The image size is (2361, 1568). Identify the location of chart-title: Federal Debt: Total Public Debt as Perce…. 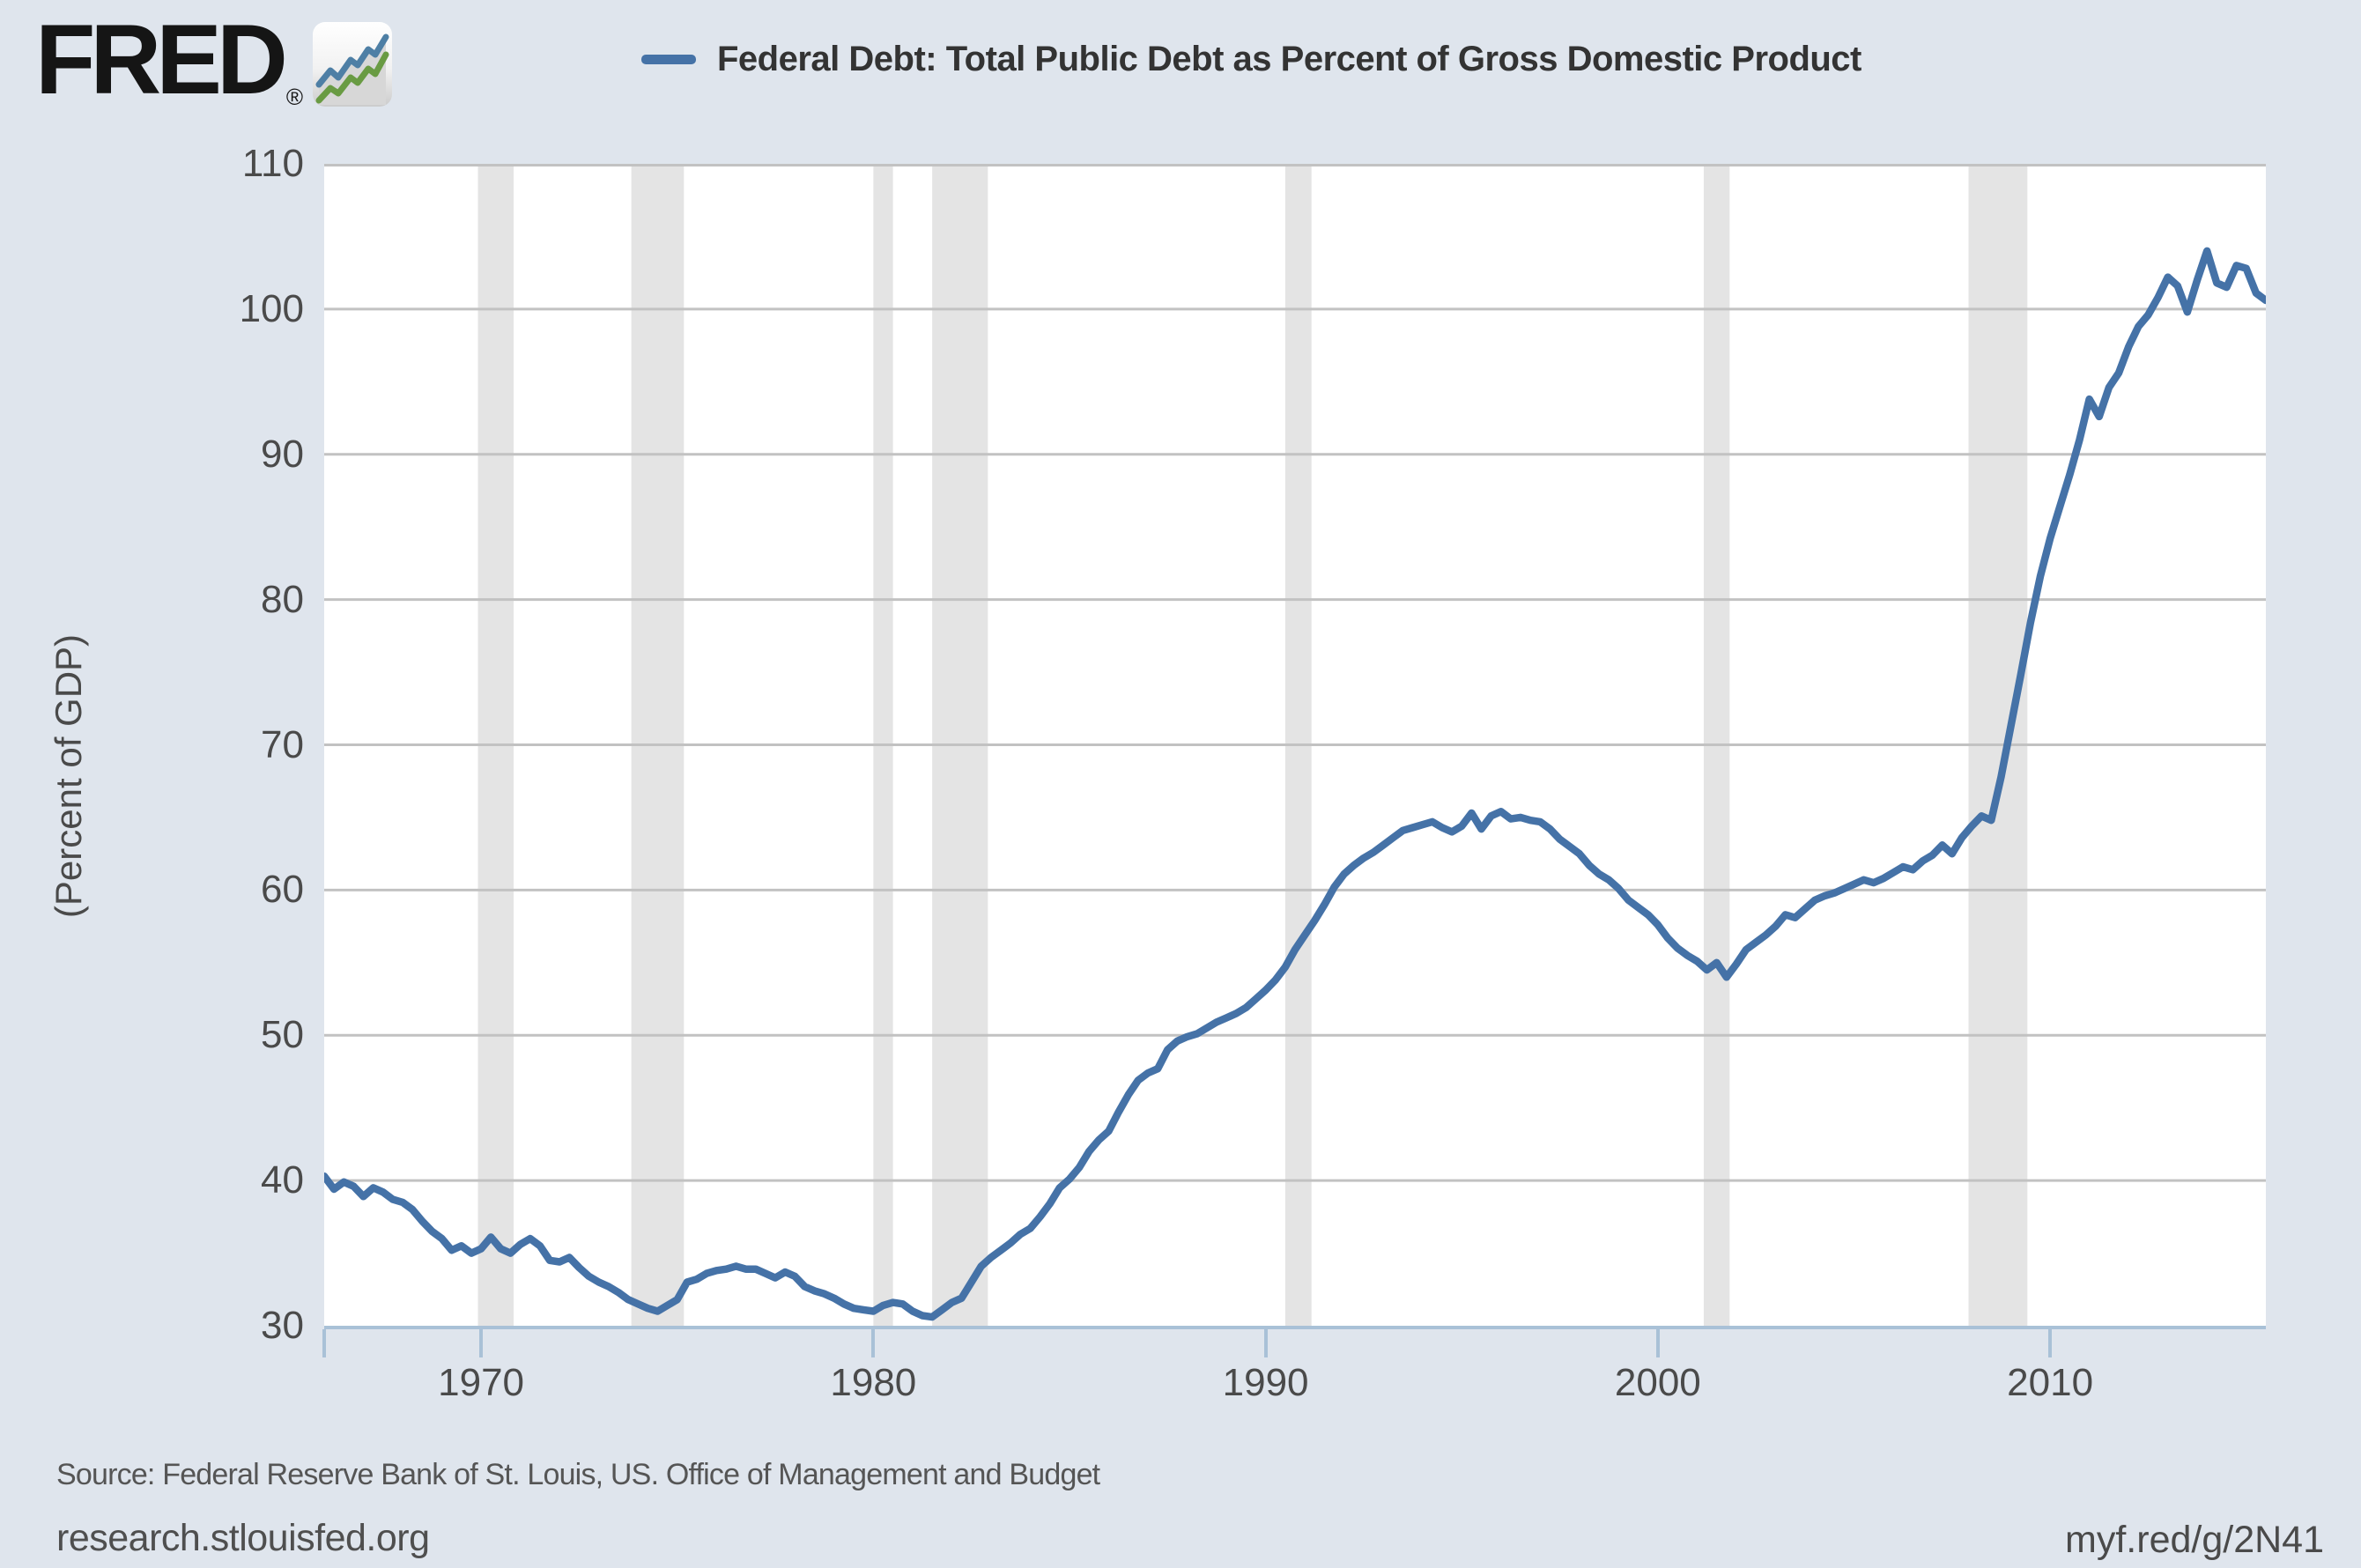
(1289, 58).